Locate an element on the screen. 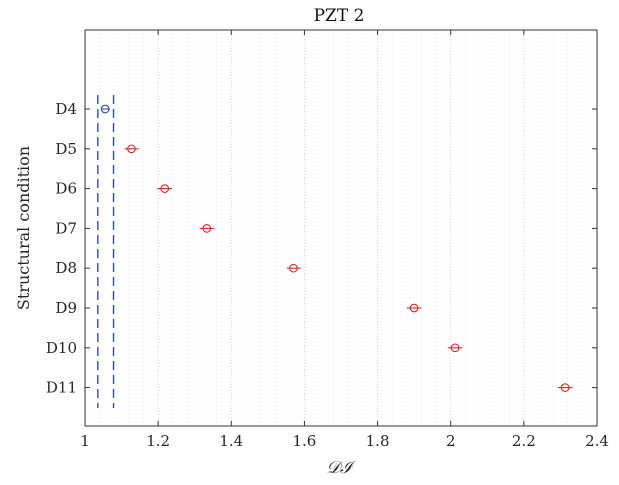 The image size is (619, 485). y-tick-label-D5: D5 is located at coordinates (66, 149).